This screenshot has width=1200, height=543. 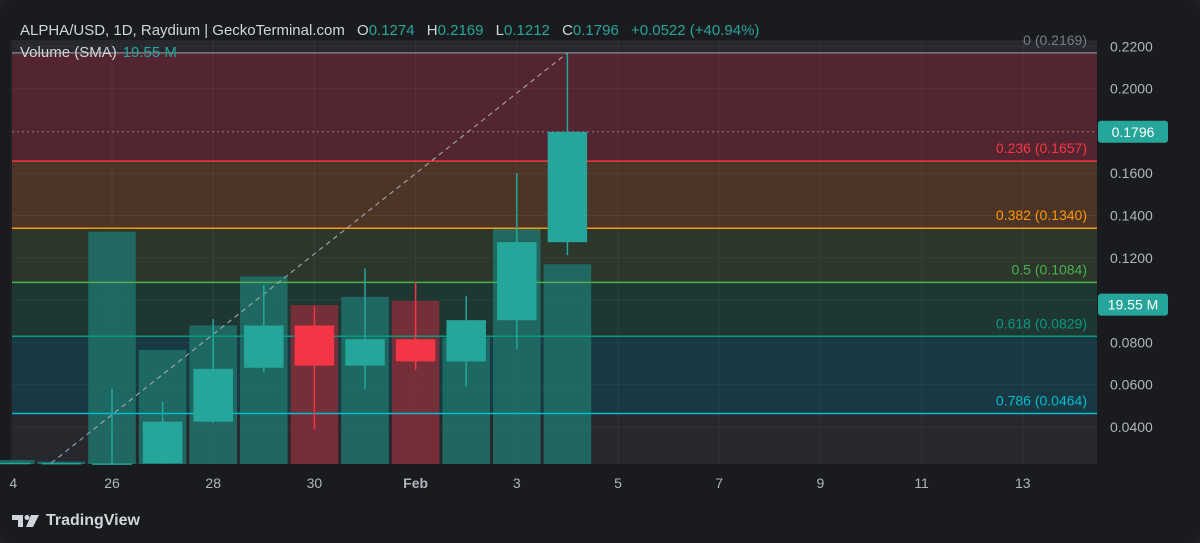 What do you see at coordinates (1055, 40) in the screenshot?
I see `fib-level-label: 0 (0.2169)` at bounding box center [1055, 40].